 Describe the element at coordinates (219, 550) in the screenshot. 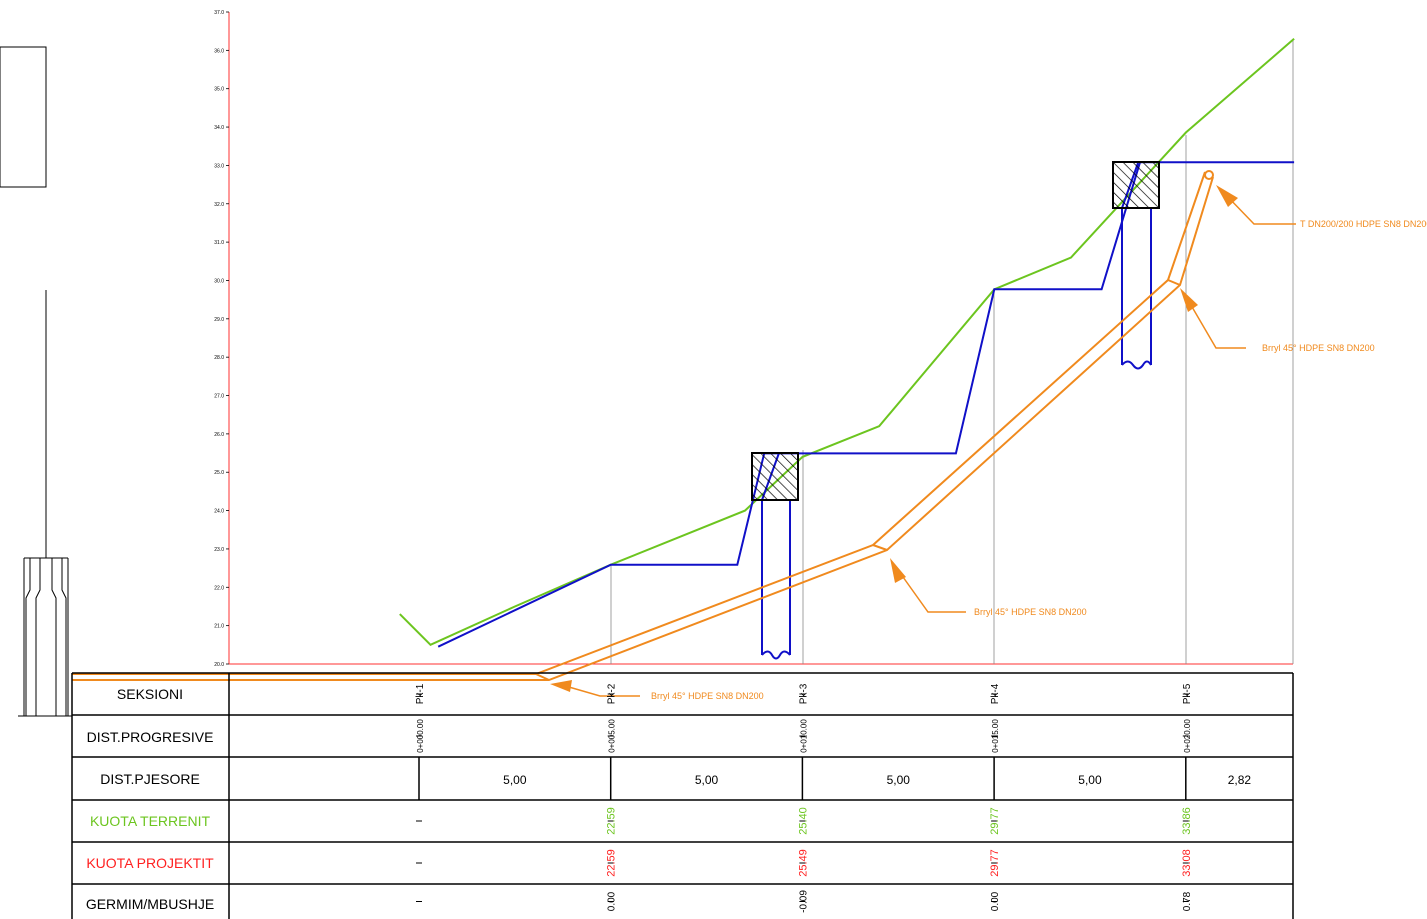

I see `y-tick-label: 23.0` at that location.